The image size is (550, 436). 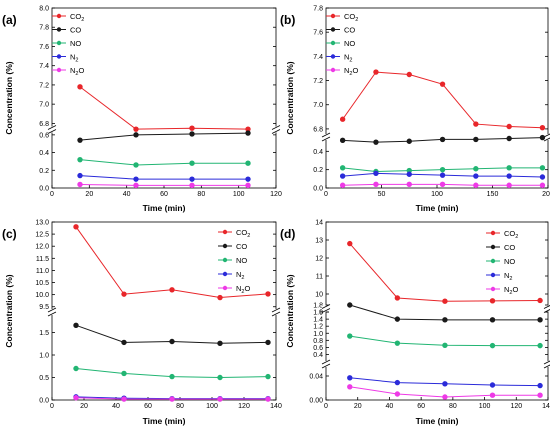 I want to click on y-tick-label: 14, so click(x=319, y=223).